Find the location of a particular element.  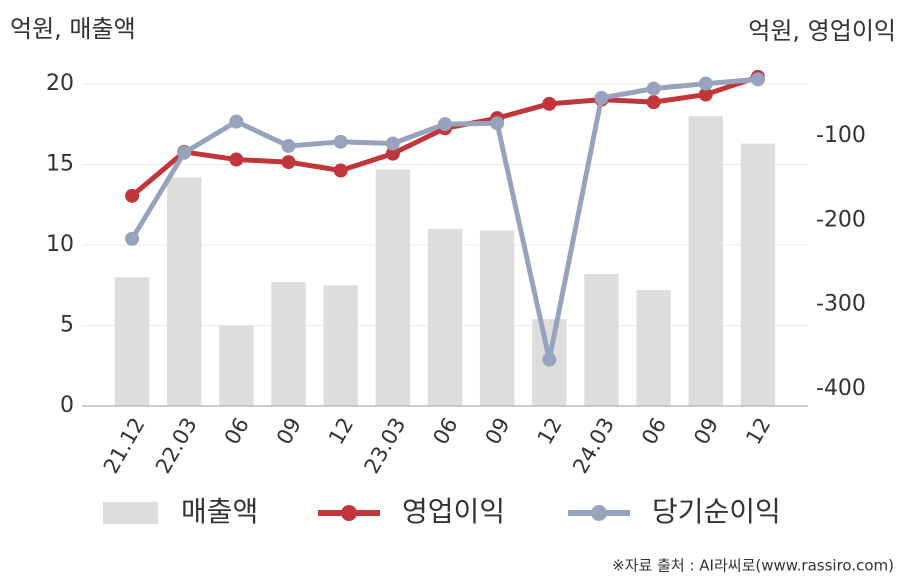

legend-label: 매출액 is located at coordinates (219, 511).